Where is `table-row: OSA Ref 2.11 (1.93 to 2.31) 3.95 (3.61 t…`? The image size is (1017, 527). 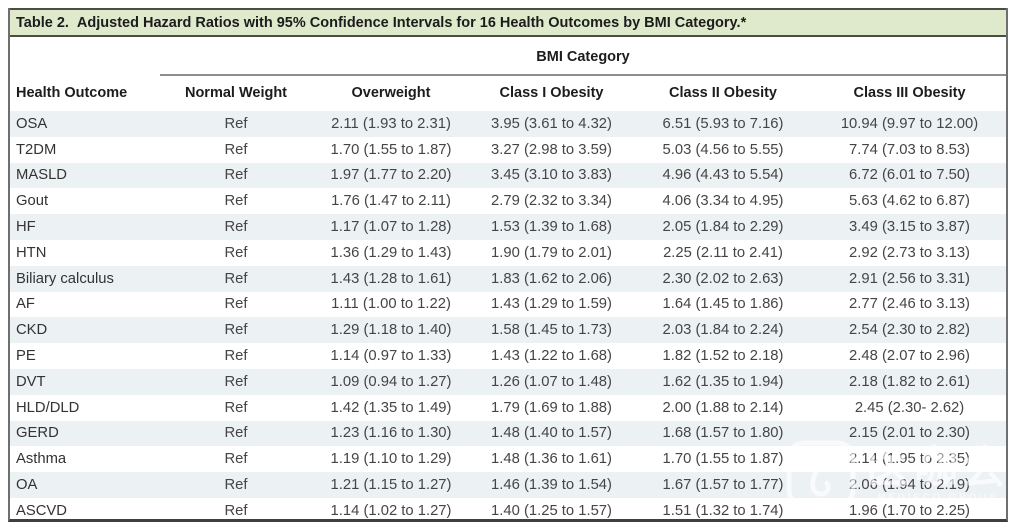
table-row: OSA Ref 2.11 (1.93 to 2.31) 3.95 (3.61 t… is located at coordinates (508, 124).